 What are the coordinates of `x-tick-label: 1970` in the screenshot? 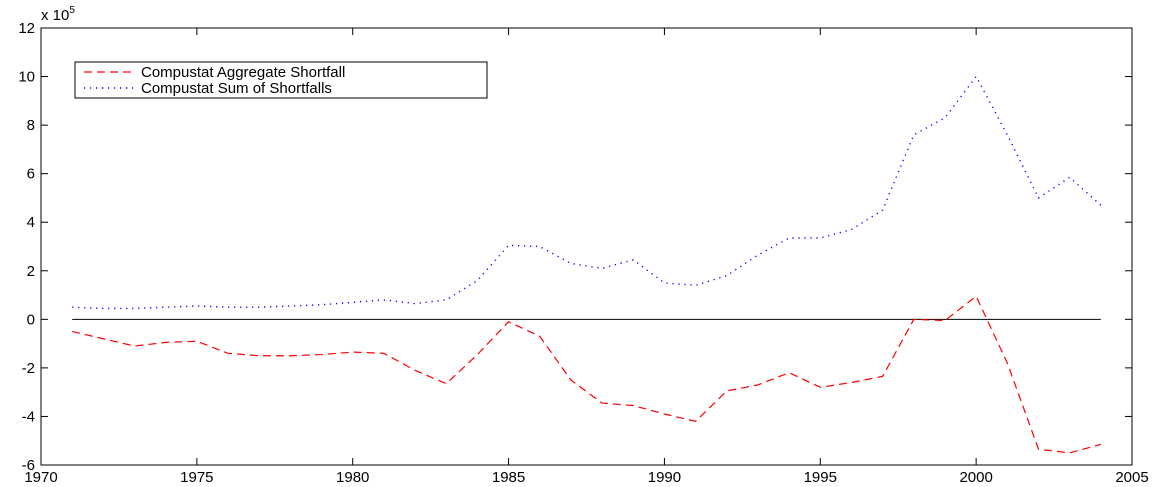 It's located at (40, 477).